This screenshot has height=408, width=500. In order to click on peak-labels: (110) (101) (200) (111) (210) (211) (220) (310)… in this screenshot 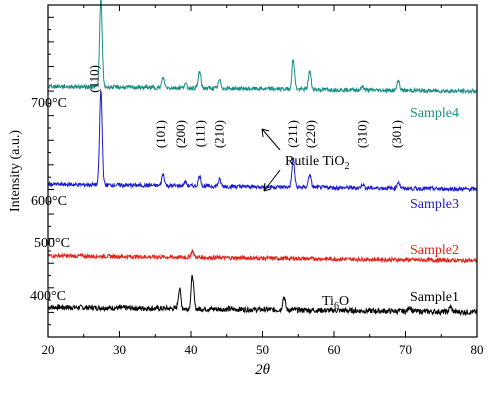, I will do `click(244, 106)`.